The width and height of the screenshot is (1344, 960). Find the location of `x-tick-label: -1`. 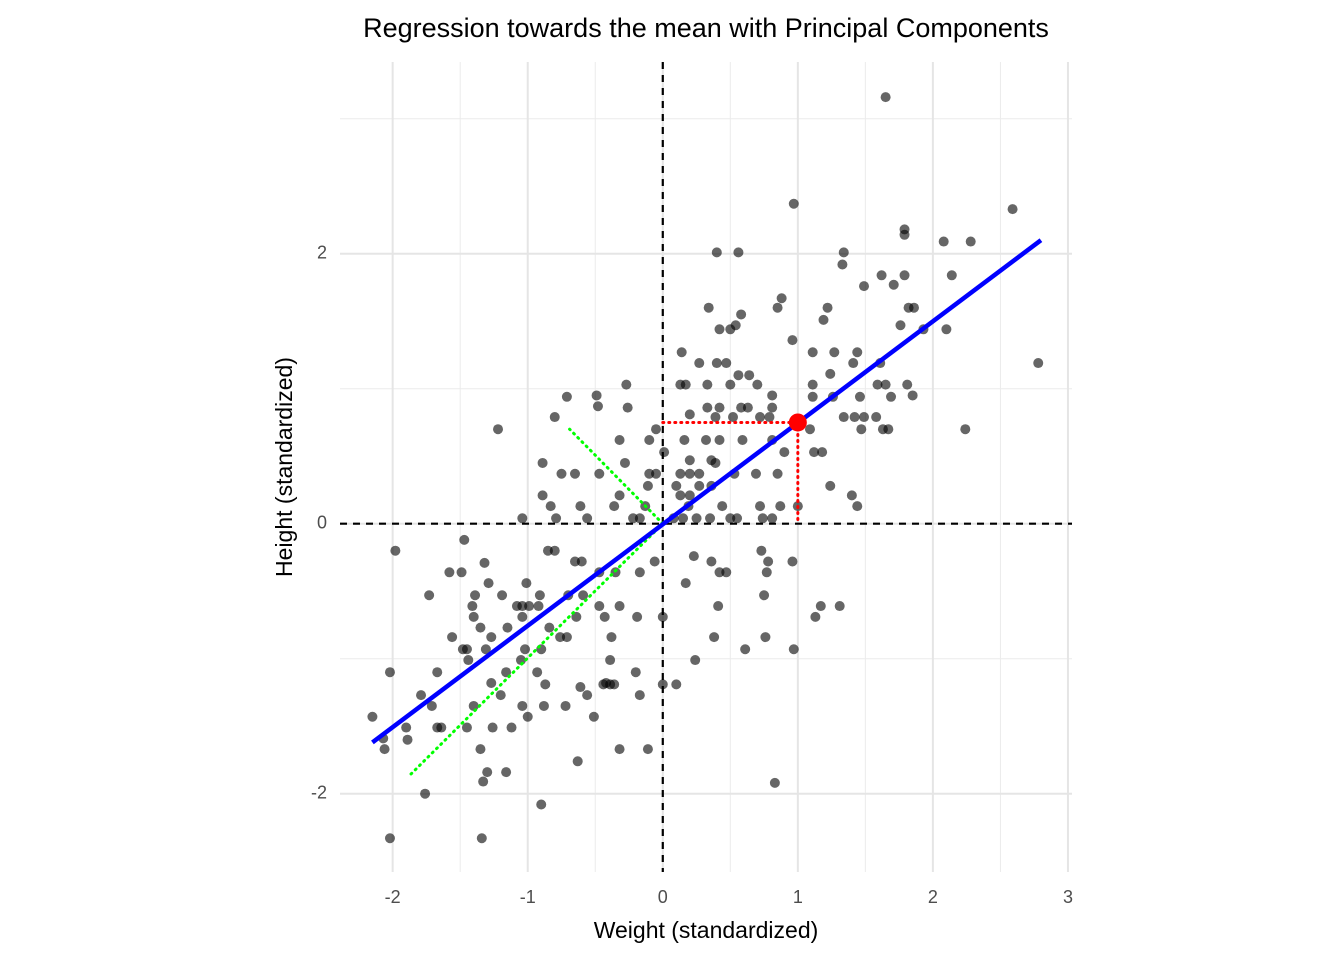

x-tick-label: -1 is located at coordinates (528, 897).